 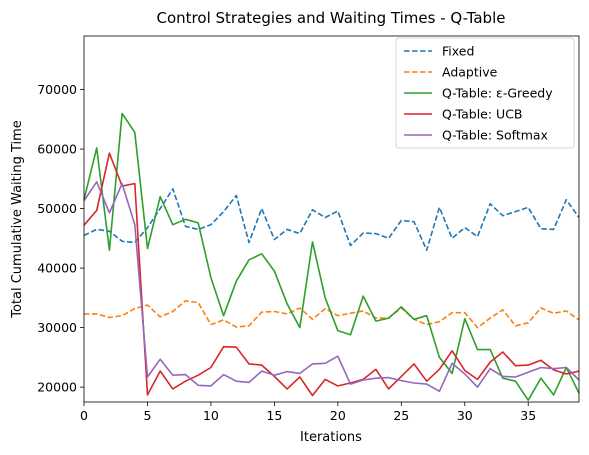 What do you see at coordinates (331, 437) in the screenshot?
I see `x-axis-label: Iterations` at bounding box center [331, 437].